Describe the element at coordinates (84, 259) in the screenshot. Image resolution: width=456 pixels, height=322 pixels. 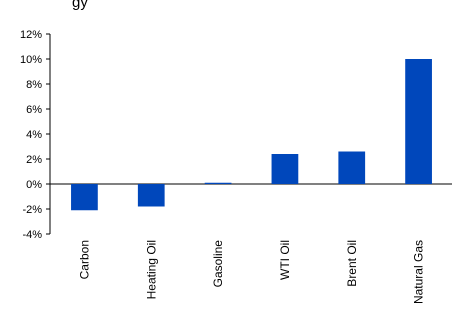
I see `category-label: Carbon` at that location.